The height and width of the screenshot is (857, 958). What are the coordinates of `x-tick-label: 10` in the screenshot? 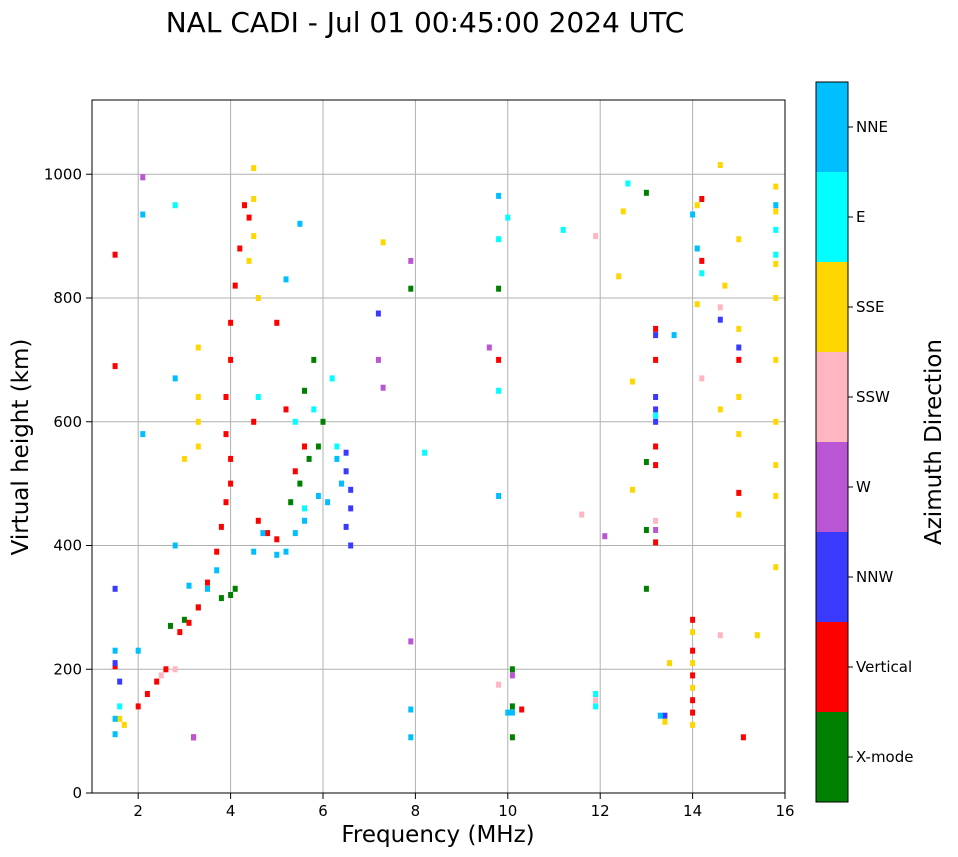 It's located at (507, 811).